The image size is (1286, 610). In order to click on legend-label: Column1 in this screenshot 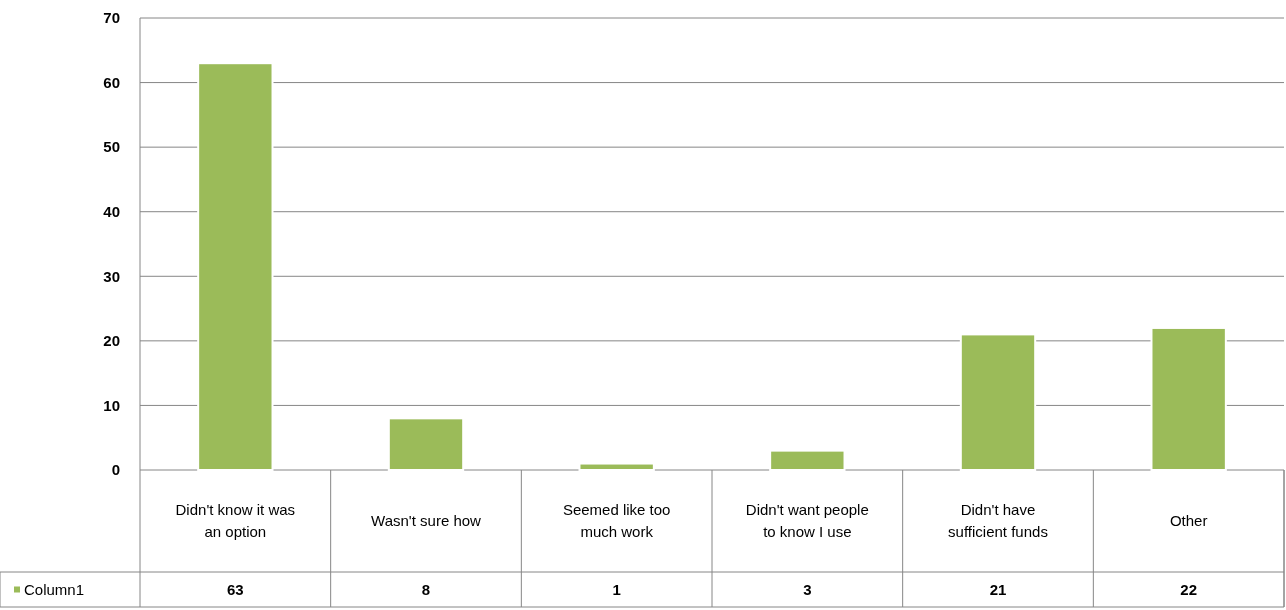, I will do `click(54, 589)`.